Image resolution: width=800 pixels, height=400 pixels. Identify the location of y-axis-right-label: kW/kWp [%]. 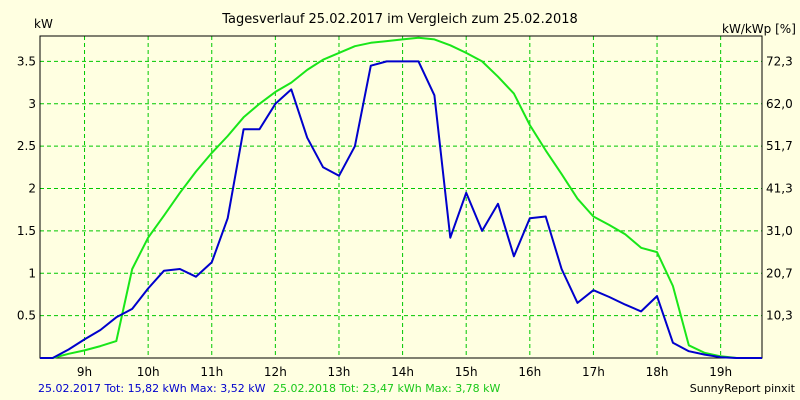
(759, 29).